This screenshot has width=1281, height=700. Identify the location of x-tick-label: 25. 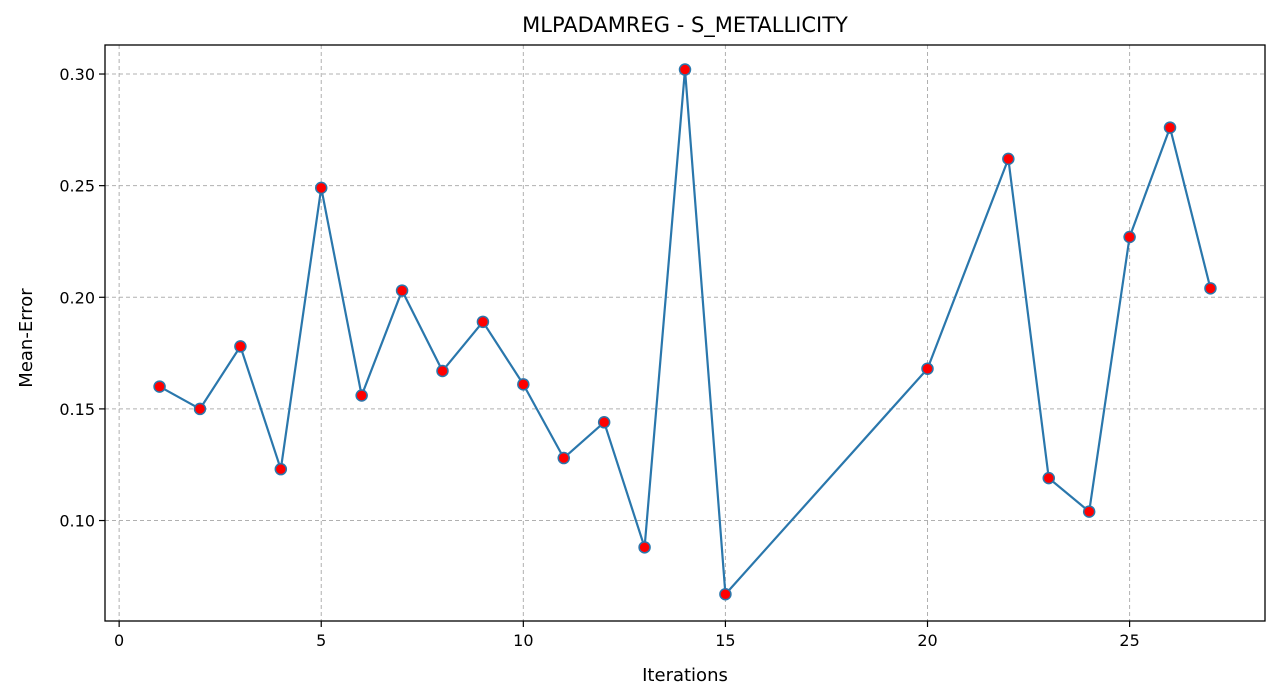
(1129, 640).